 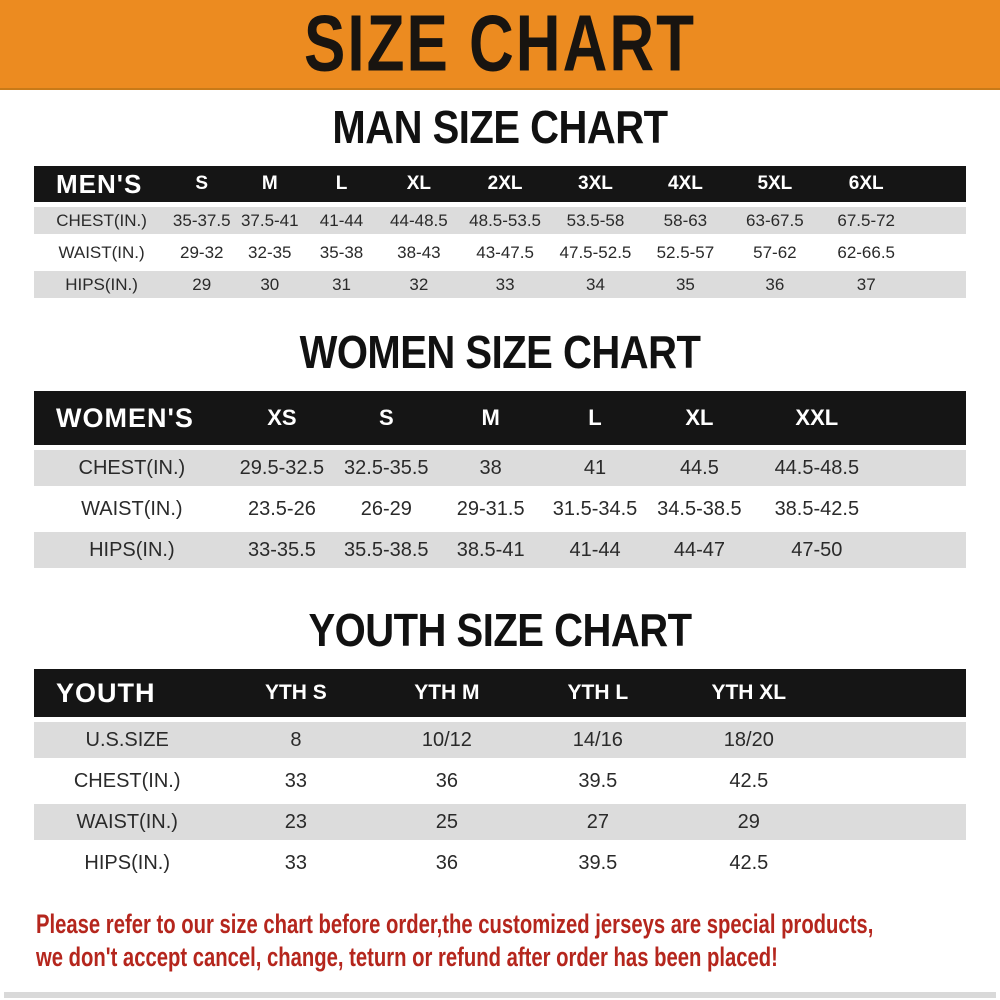 I want to click on cell: 33, so click(x=505, y=284).